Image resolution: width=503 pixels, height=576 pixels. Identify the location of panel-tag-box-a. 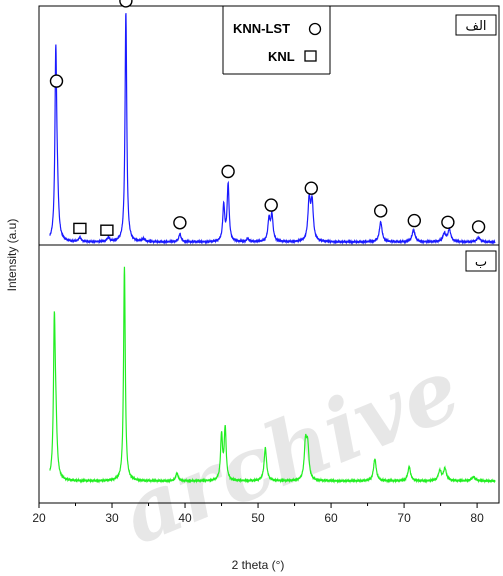
(476, 25).